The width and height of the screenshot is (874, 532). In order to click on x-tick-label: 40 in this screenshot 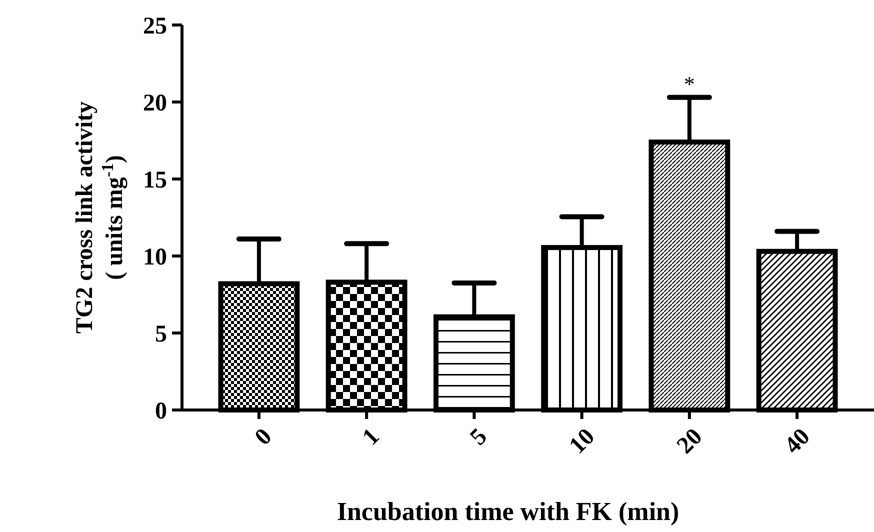, I will do `click(798, 442)`.